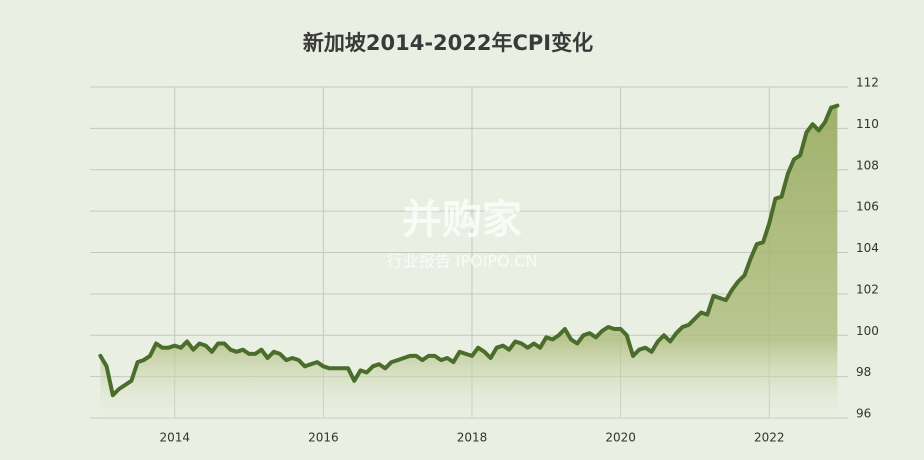 The height and width of the screenshot is (460, 924). What do you see at coordinates (174, 438) in the screenshot?
I see `x-tick-label: 2014` at bounding box center [174, 438].